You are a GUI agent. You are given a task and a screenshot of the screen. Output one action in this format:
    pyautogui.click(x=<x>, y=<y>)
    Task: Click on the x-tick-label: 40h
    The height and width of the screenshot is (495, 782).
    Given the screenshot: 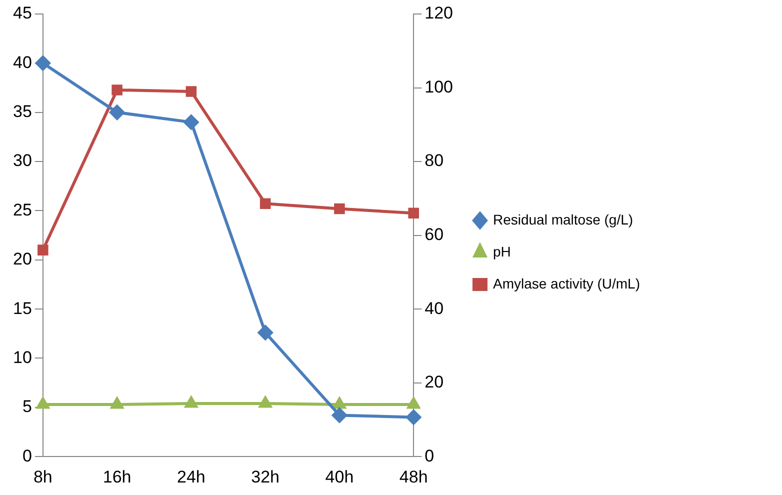 What is the action you would take?
    pyautogui.click(x=339, y=476)
    